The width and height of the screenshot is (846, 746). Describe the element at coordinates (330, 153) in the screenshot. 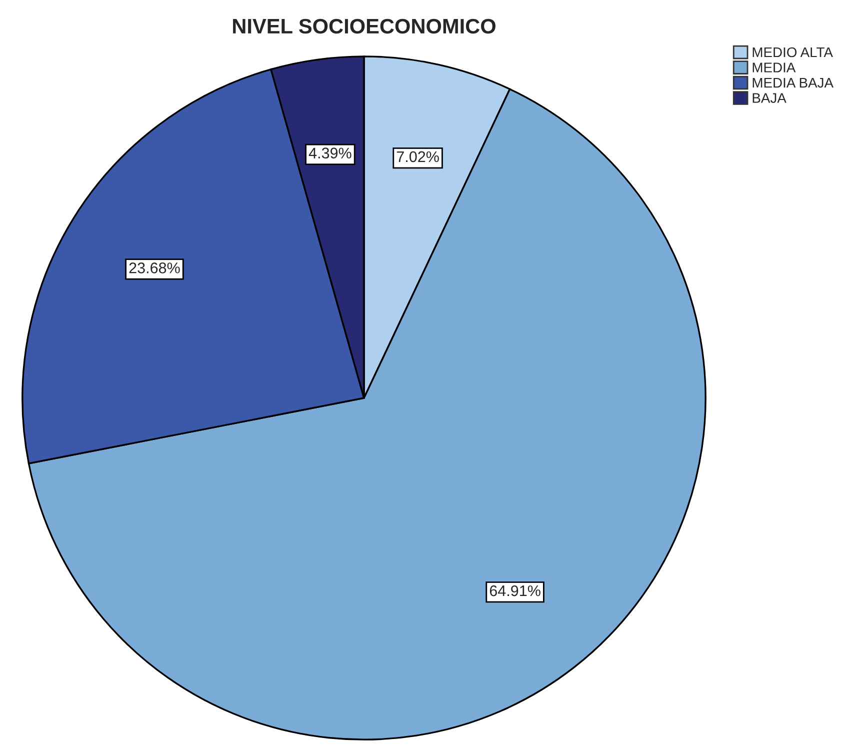

I see `data-label: 4.39%` at that location.